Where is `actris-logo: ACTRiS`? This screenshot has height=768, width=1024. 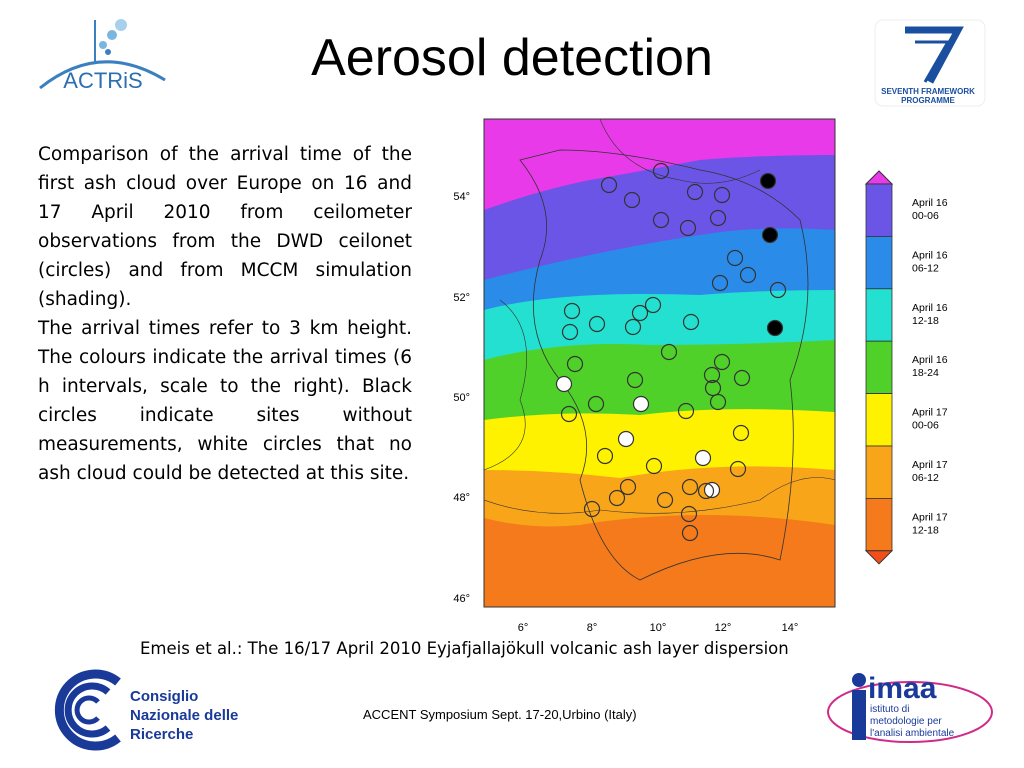 actris-logo: ACTRiS is located at coordinates (102, 56).